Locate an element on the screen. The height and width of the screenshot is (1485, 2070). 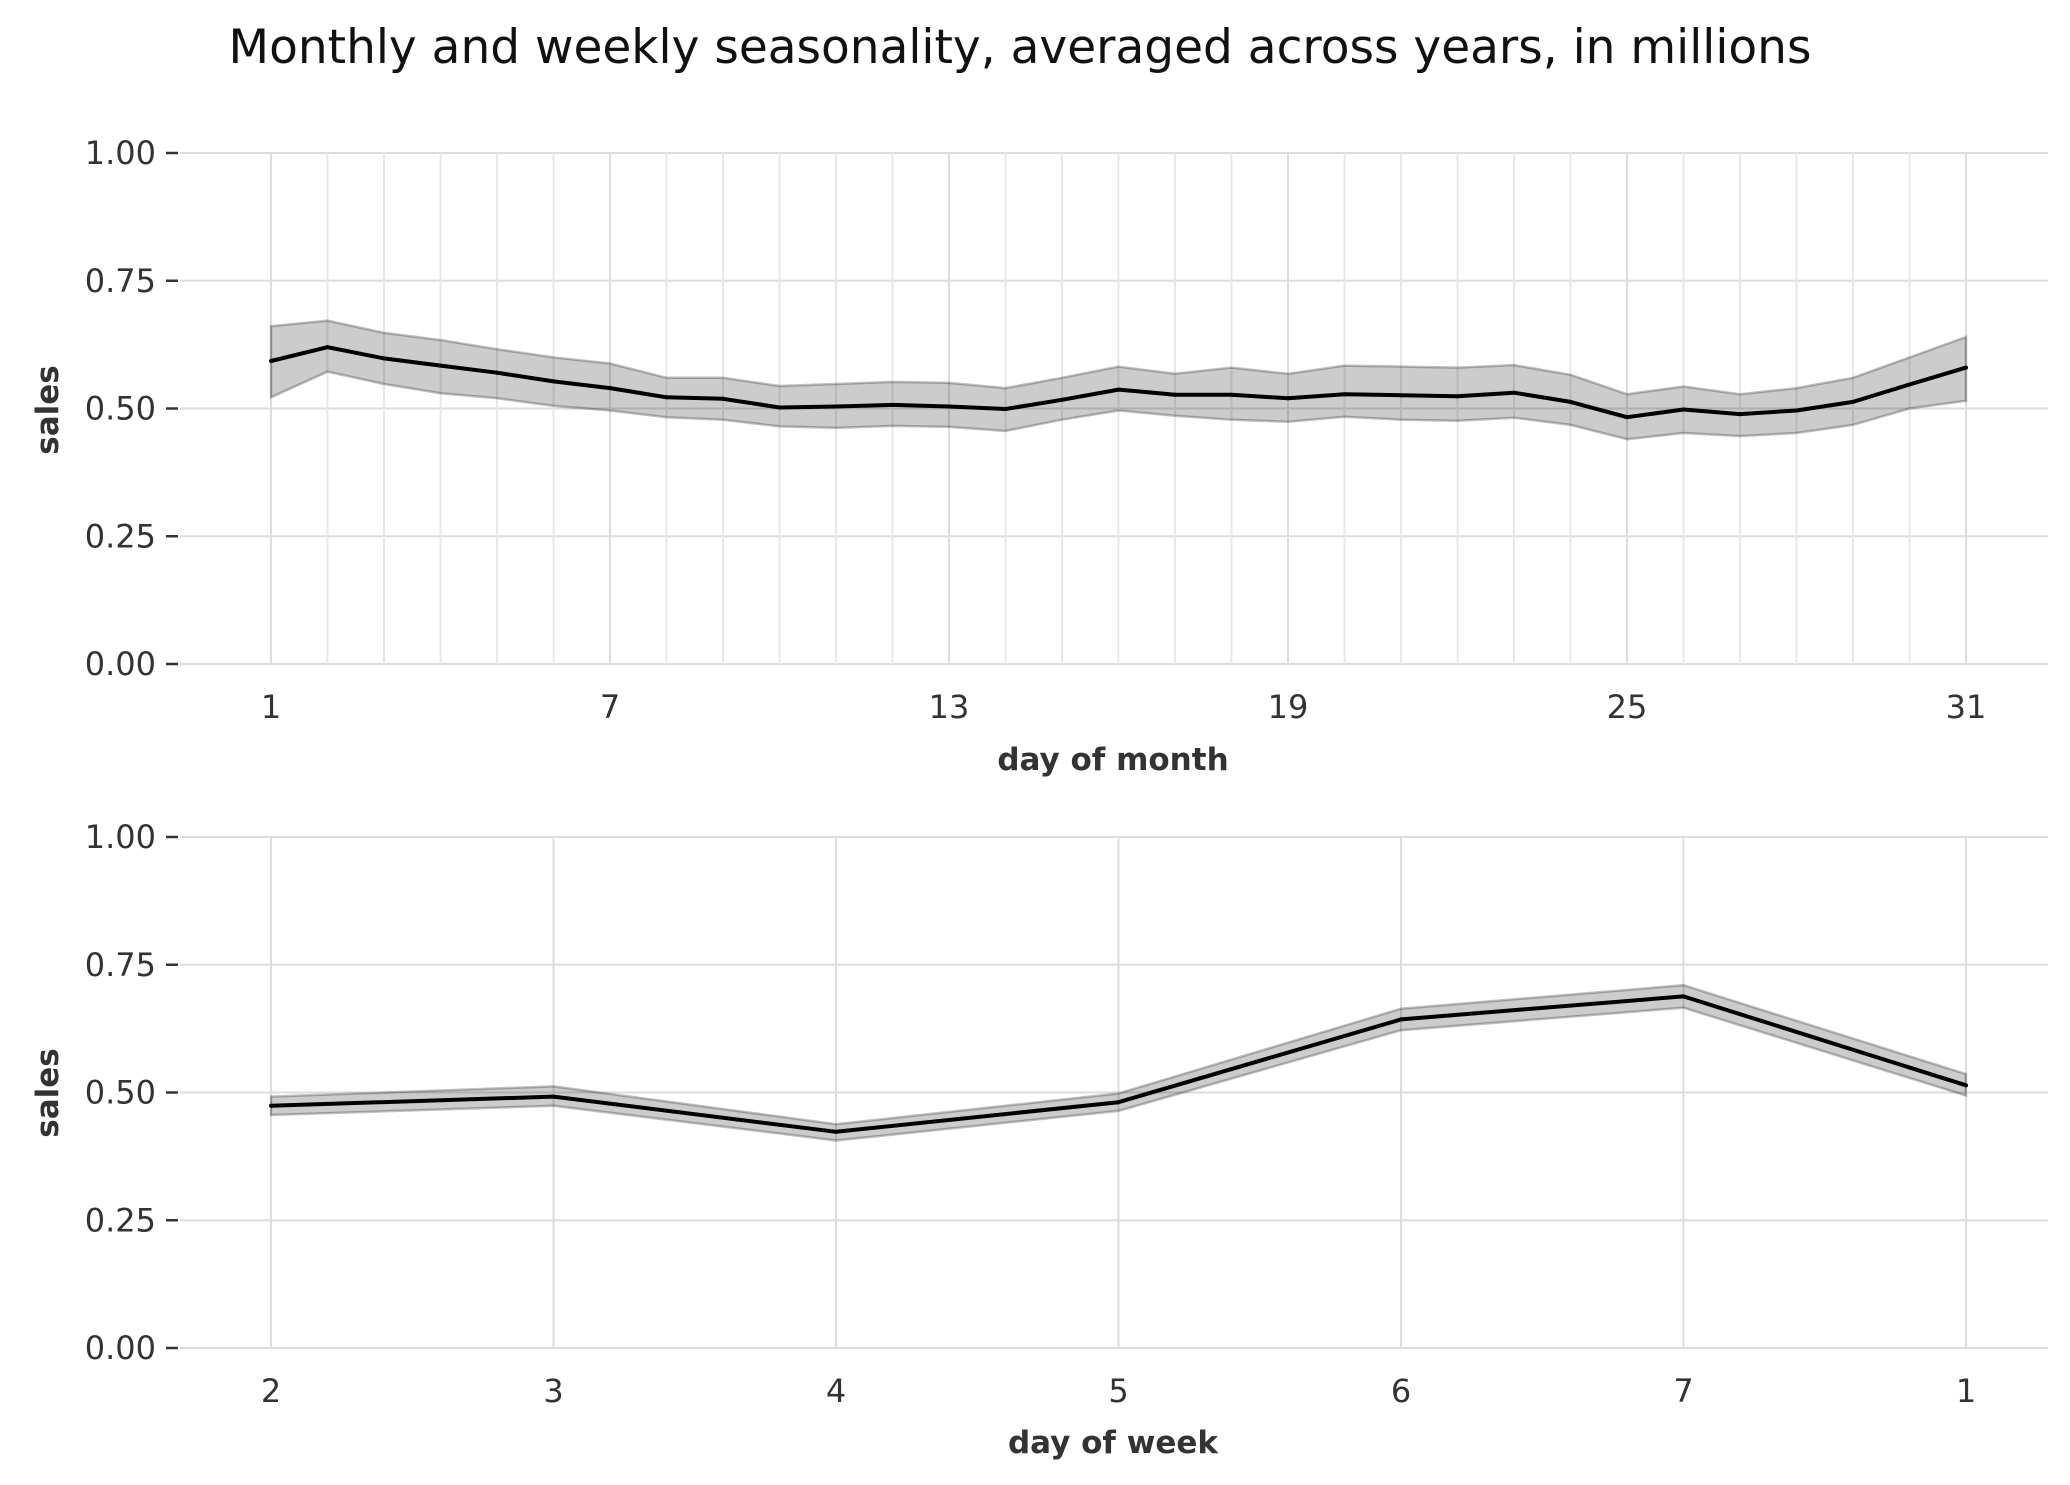
monthly-y-axis: 0.00 0.25 0.50 0.75 1.00 is located at coordinates (131, 408).